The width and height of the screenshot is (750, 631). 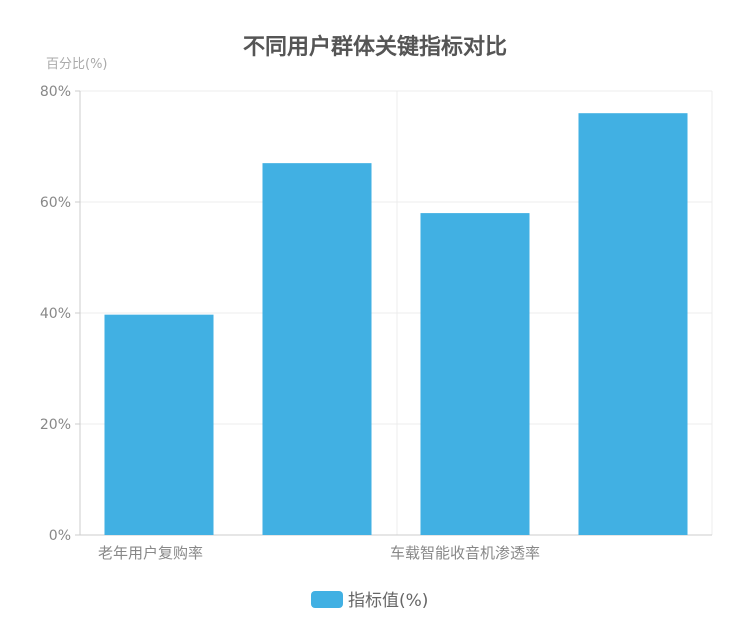 What do you see at coordinates (319, 553) in the screenshot?
I see `x-axis-categories: 老年用户复购率 车载智能收音机渗透率` at bounding box center [319, 553].